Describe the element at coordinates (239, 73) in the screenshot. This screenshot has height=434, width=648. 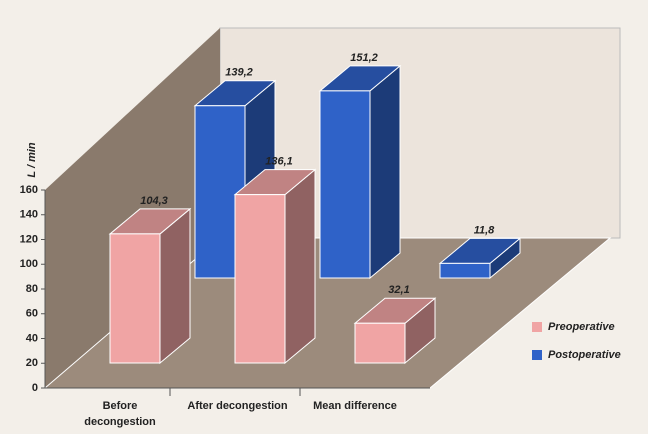
I see `value-label: 139,2` at that location.